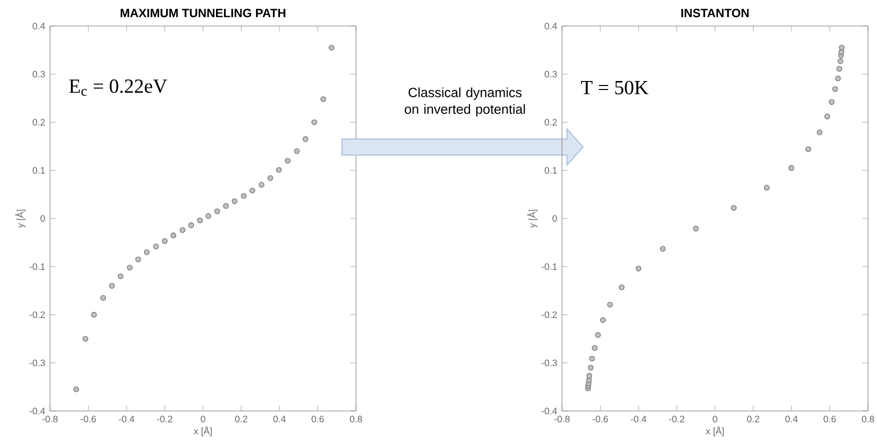 This screenshot has height=448, width=877. Describe the element at coordinates (464, 102) in the screenshot. I see `text: Classical dynamics on inverted potential` at that location.